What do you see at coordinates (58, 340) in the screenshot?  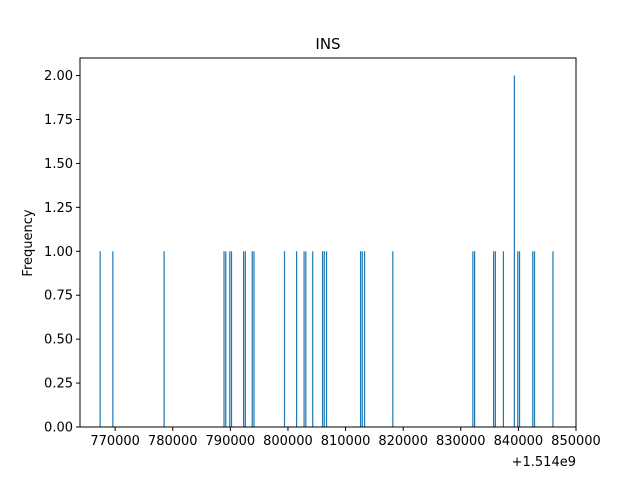 I see `y-tick-label: 0.50` at bounding box center [58, 340].